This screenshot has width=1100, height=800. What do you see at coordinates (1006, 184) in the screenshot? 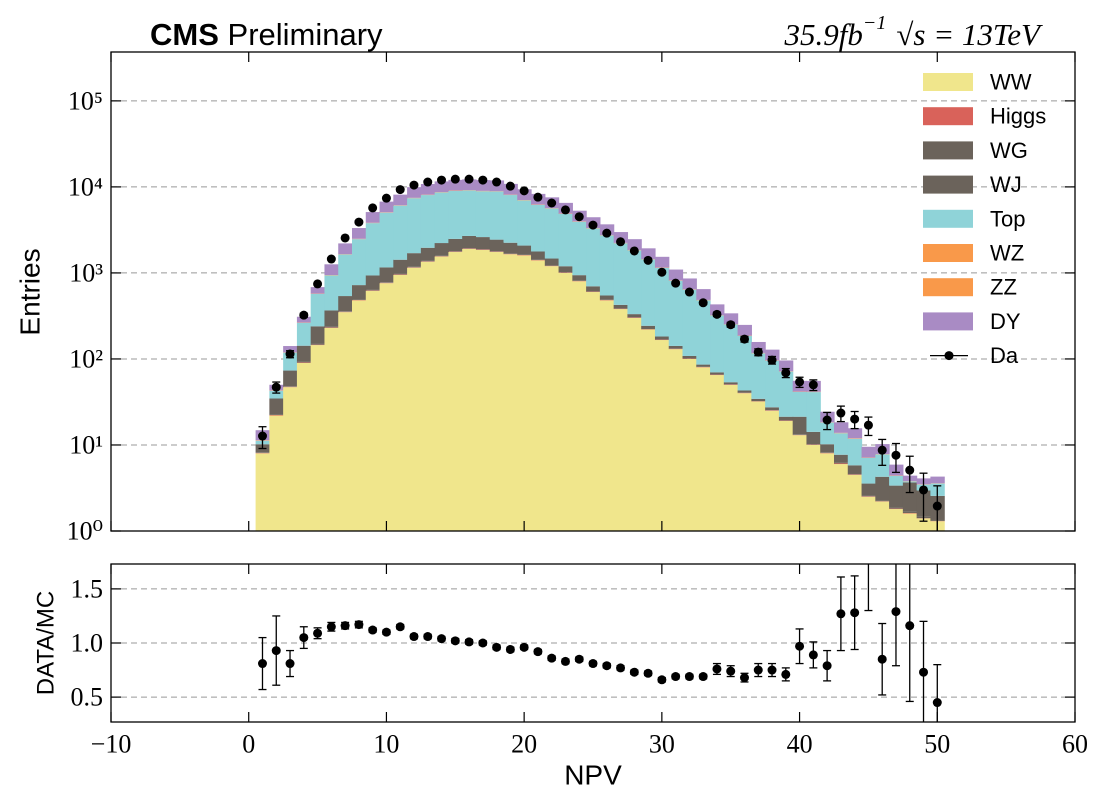
I see `legend-label: WJ` at bounding box center [1006, 184].